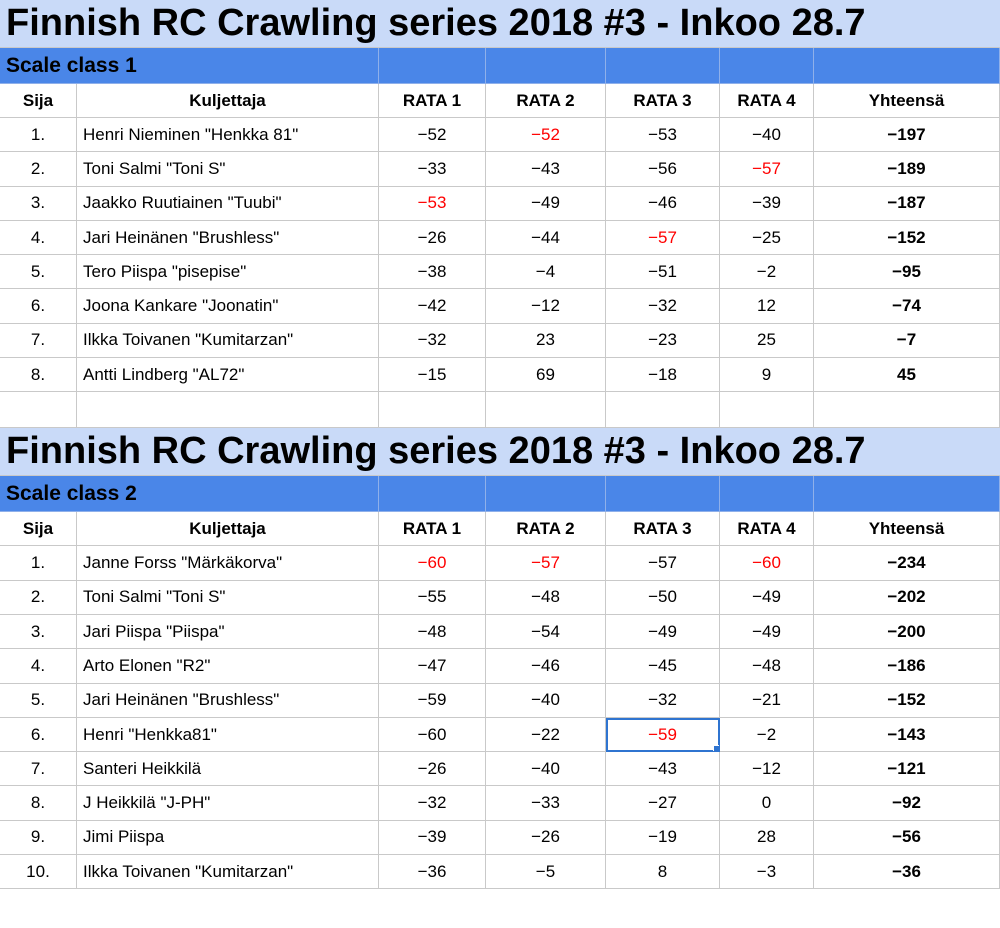  What do you see at coordinates (663, 597) in the screenshot?
I see `rata3-cell: −50` at bounding box center [663, 597].